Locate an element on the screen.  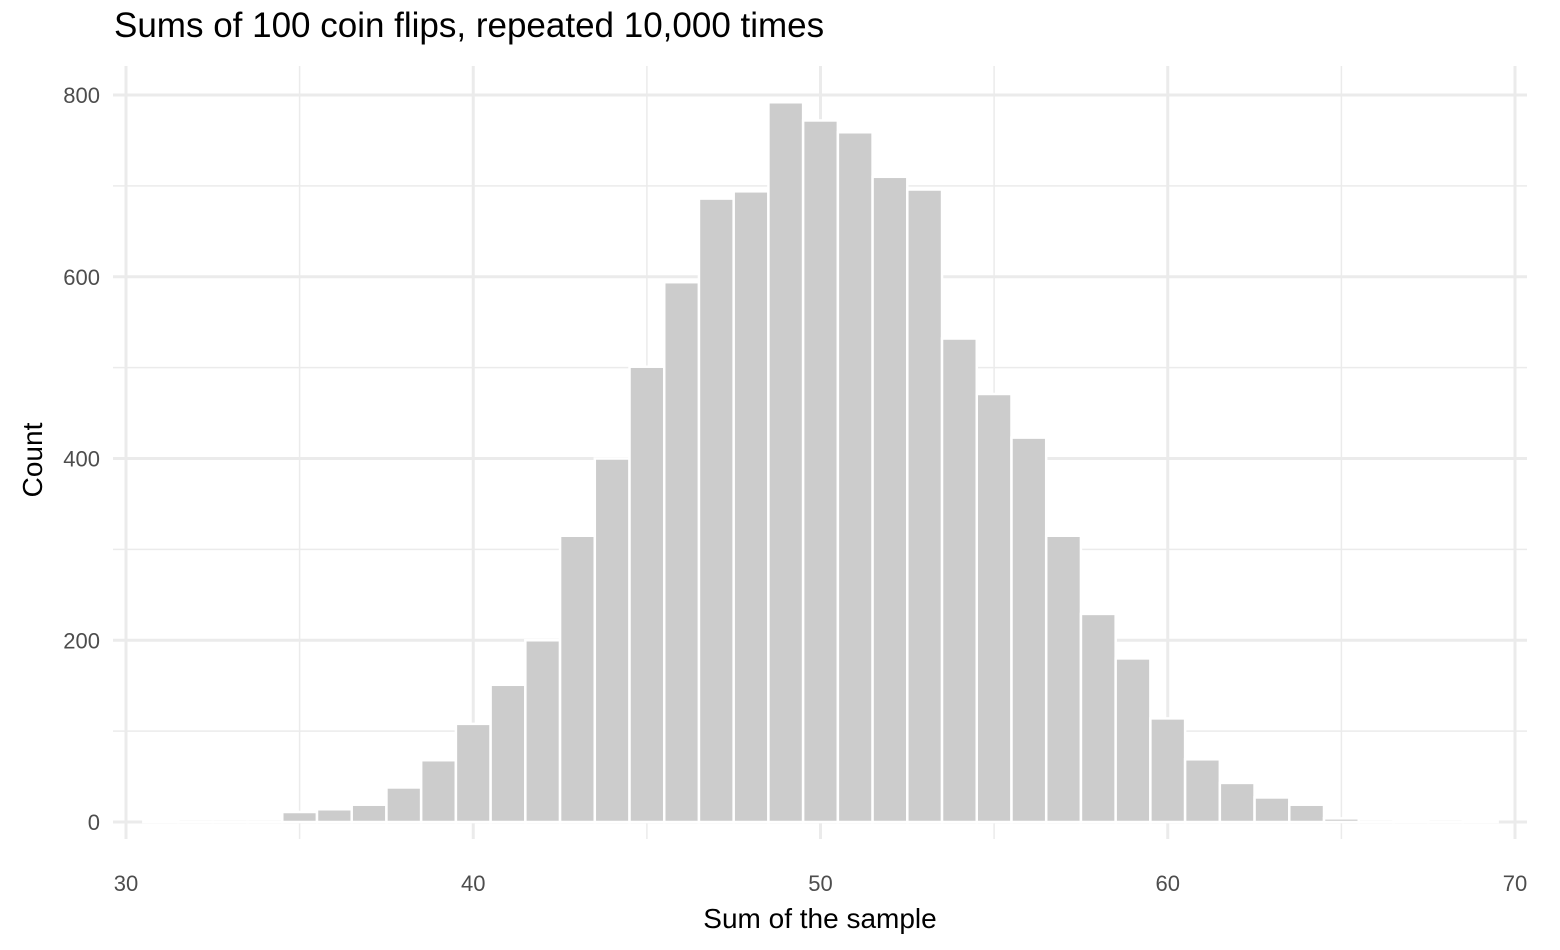
y-axis-ticks: 0 200 400 600 800 is located at coordinates (81, 459).